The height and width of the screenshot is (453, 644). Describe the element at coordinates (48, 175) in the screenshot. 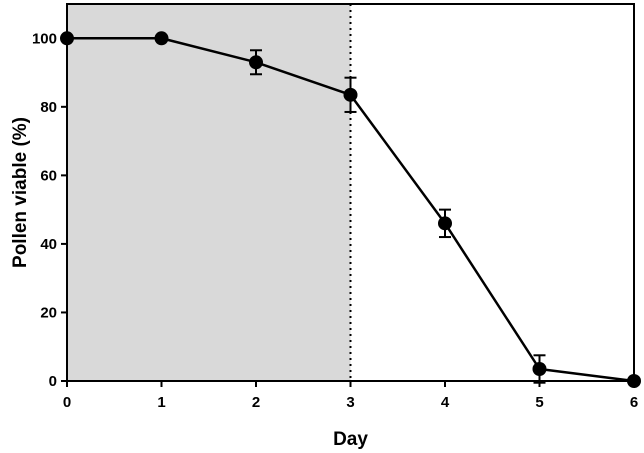

I see `y-tick-label: 60` at that location.